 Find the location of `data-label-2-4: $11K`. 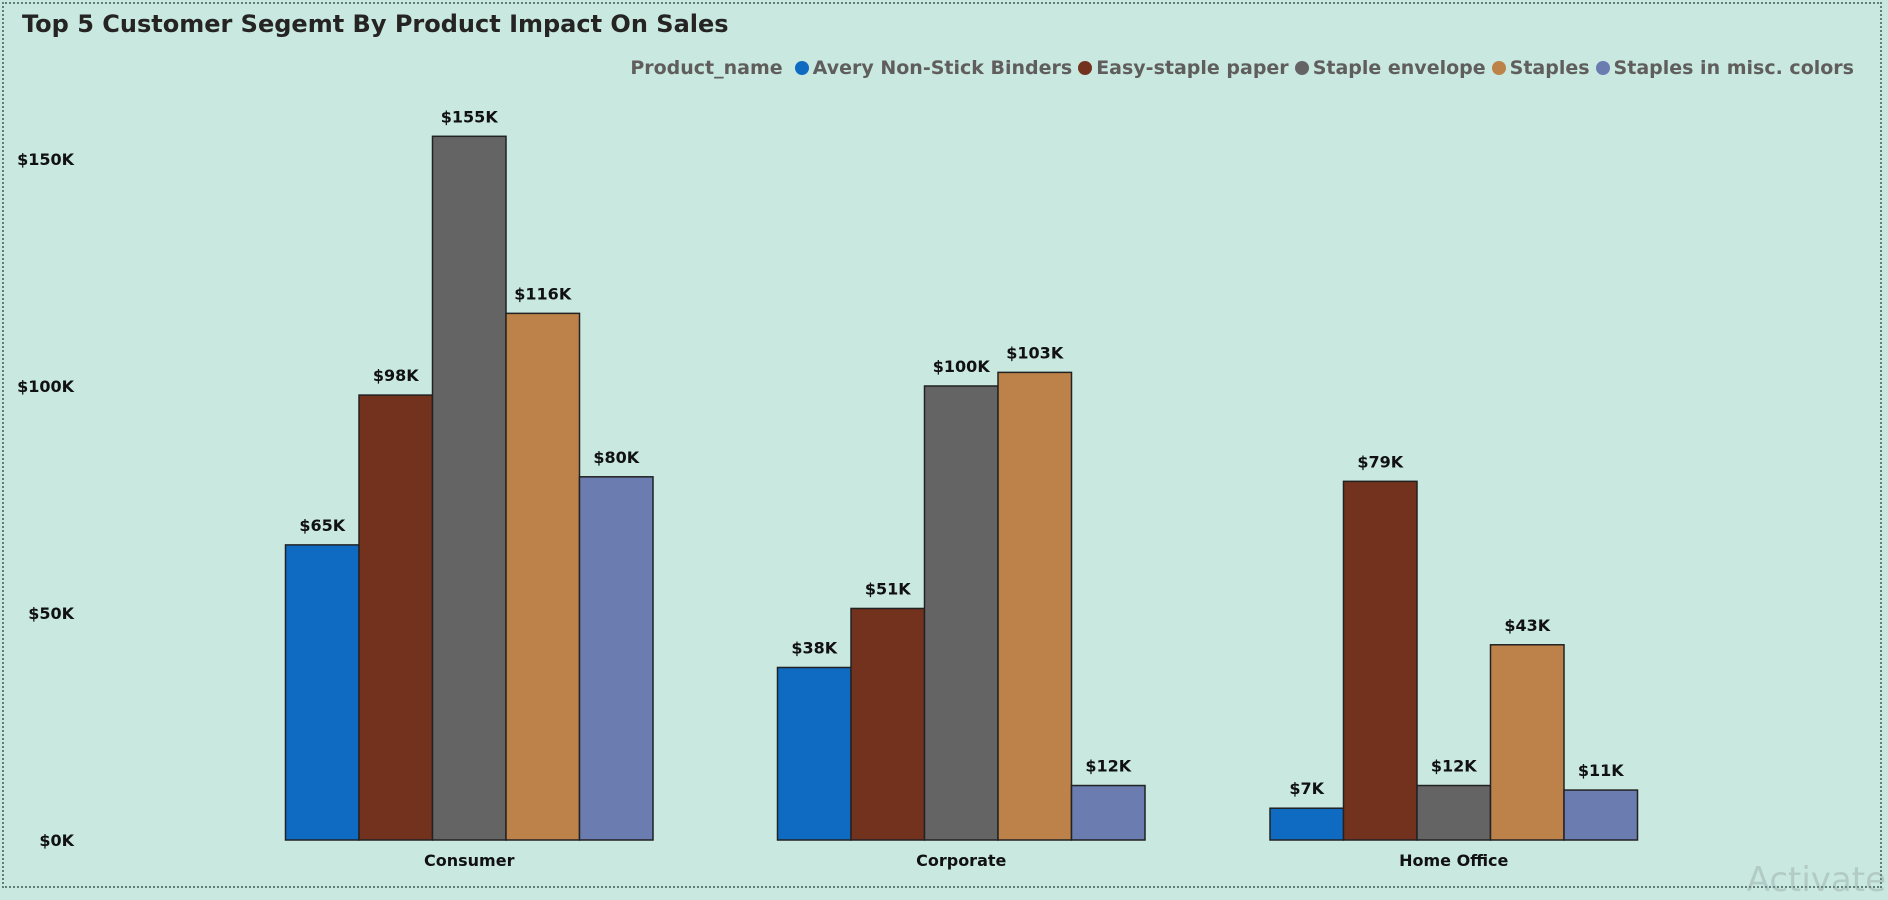

data-label-2-4: $11K is located at coordinates (1601, 770).